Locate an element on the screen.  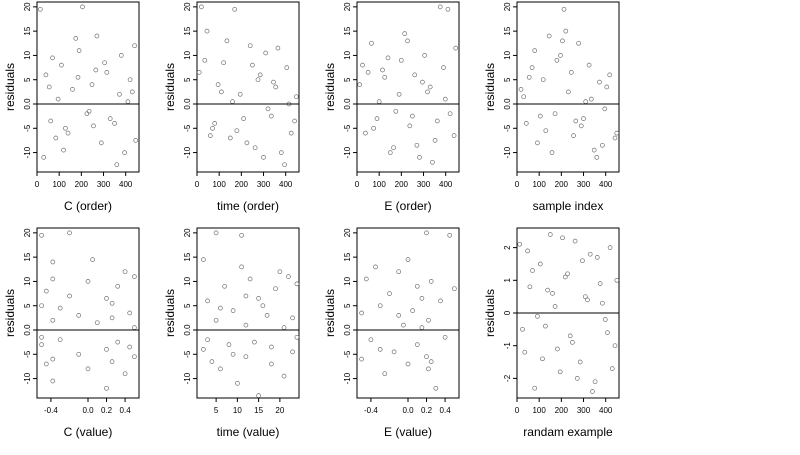
y-tick-label: 15 is located at coordinates (347, 256).